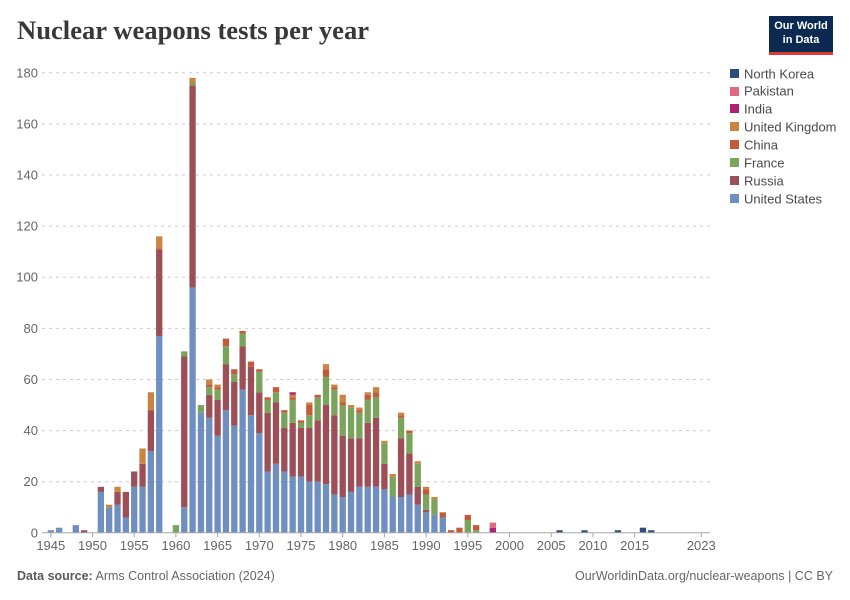 This screenshot has height=600, width=850. What do you see at coordinates (467, 545) in the screenshot?
I see `svg-text: 1995` at bounding box center [467, 545].